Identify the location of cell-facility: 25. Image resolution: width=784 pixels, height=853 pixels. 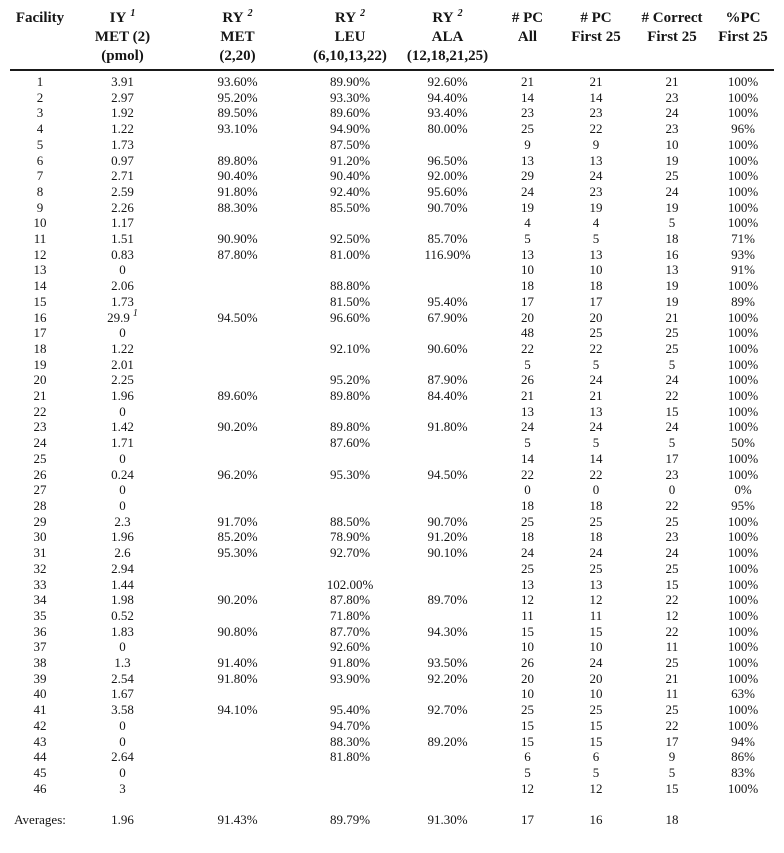
(40, 458).